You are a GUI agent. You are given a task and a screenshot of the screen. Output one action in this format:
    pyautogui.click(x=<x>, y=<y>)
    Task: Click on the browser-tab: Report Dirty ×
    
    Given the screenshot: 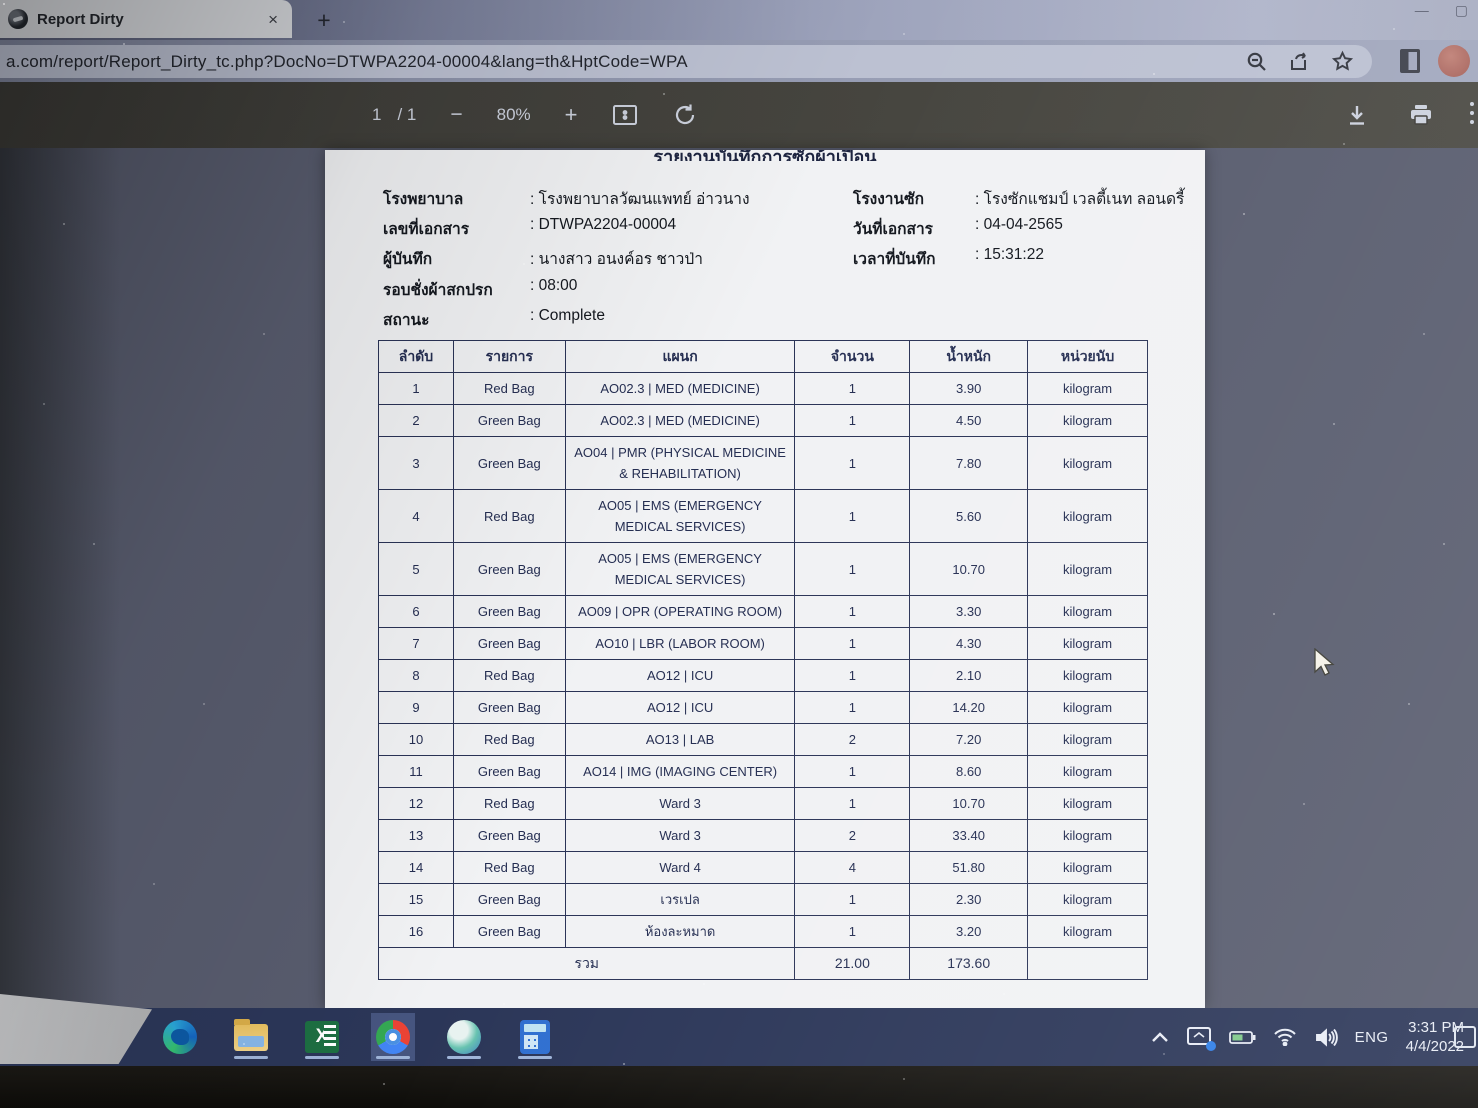 What is the action you would take?
    pyautogui.click(x=146, y=19)
    